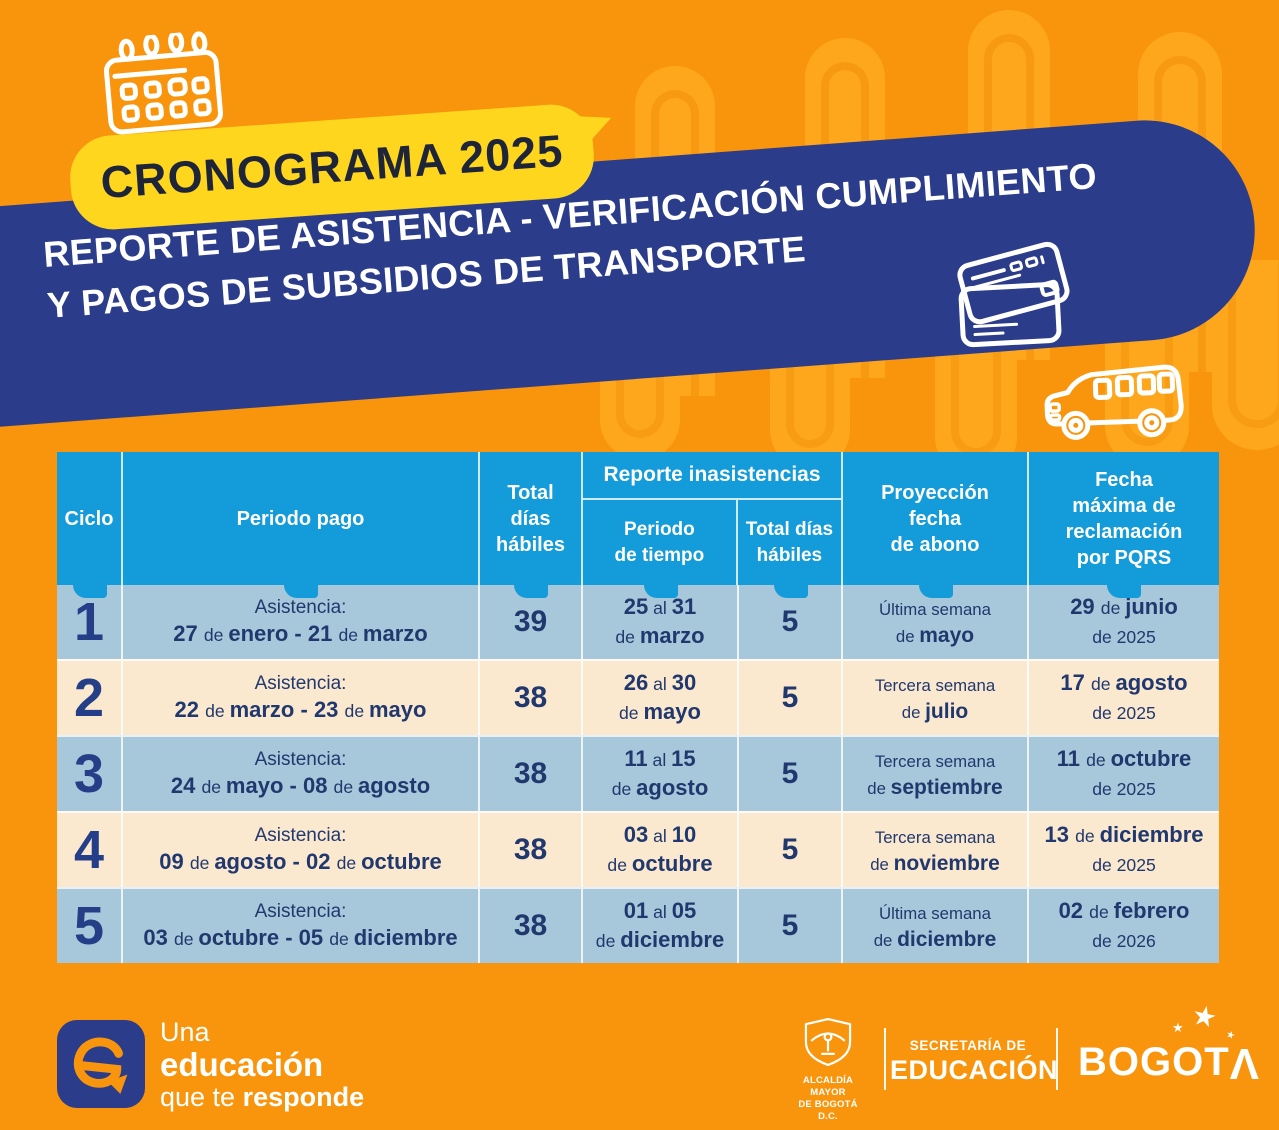 The width and height of the screenshot is (1279, 1130). I want to click on header-total-dias-2: Total días hábiles, so click(789, 542).